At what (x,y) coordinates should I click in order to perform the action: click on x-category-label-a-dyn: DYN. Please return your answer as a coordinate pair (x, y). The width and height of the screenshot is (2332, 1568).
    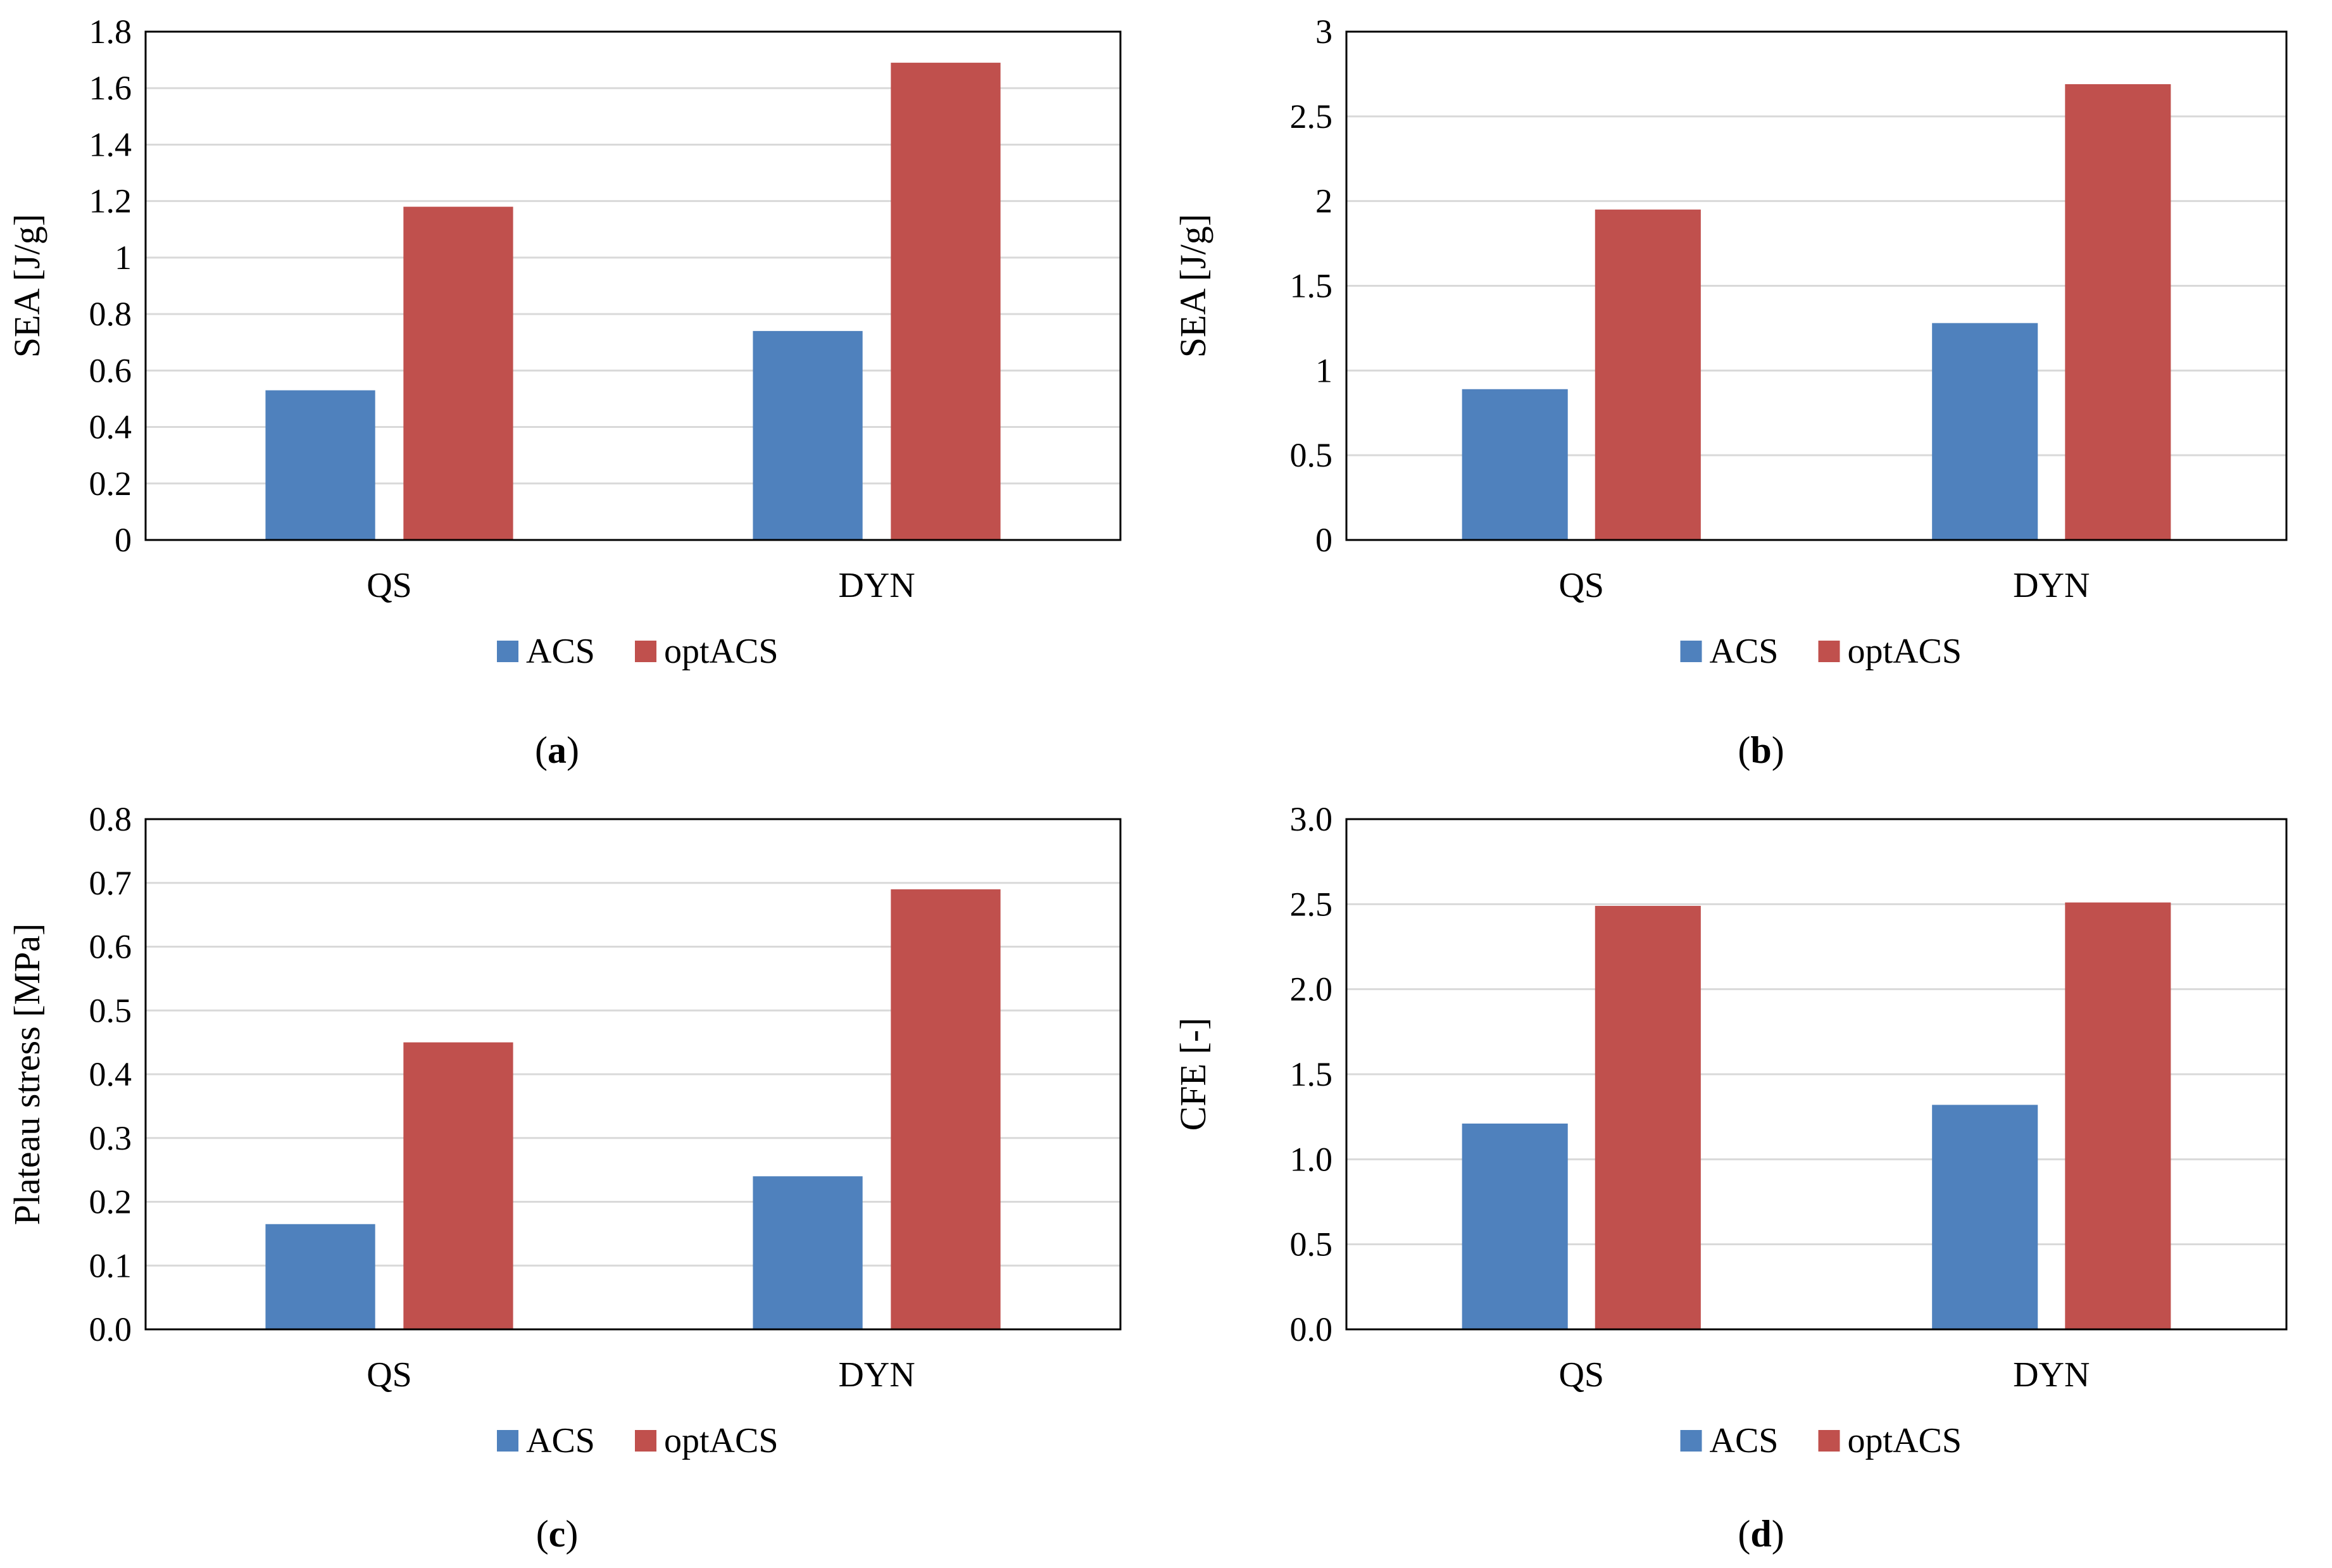
    Looking at the image, I should click on (876, 585).